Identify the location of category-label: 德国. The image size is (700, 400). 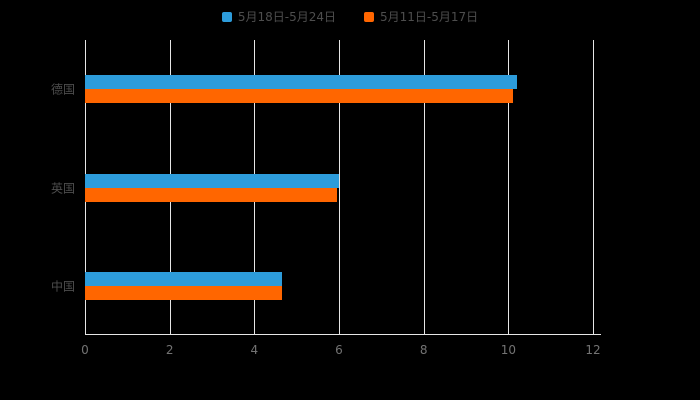
(62, 89).